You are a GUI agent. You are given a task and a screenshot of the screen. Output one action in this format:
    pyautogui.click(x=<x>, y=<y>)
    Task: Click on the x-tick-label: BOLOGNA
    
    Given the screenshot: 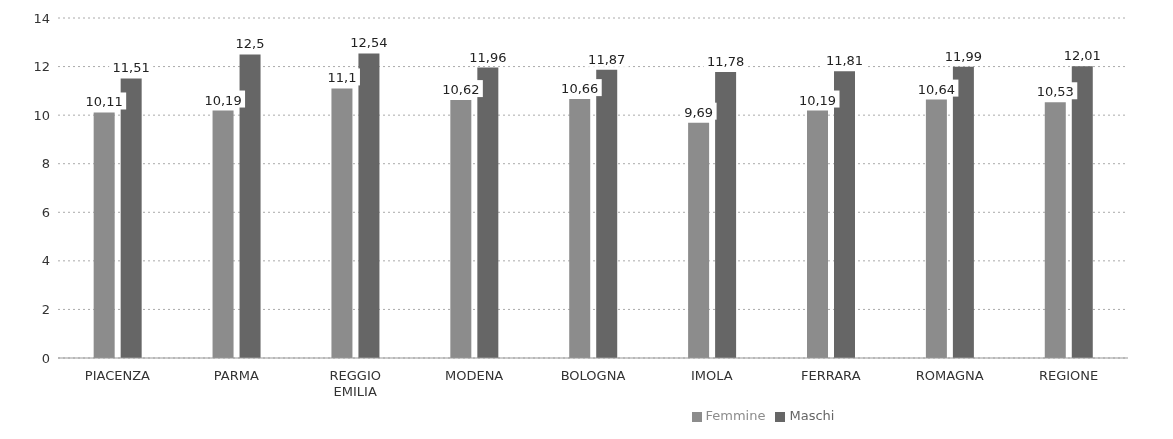 What is the action you would take?
    pyautogui.click(x=593, y=375)
    